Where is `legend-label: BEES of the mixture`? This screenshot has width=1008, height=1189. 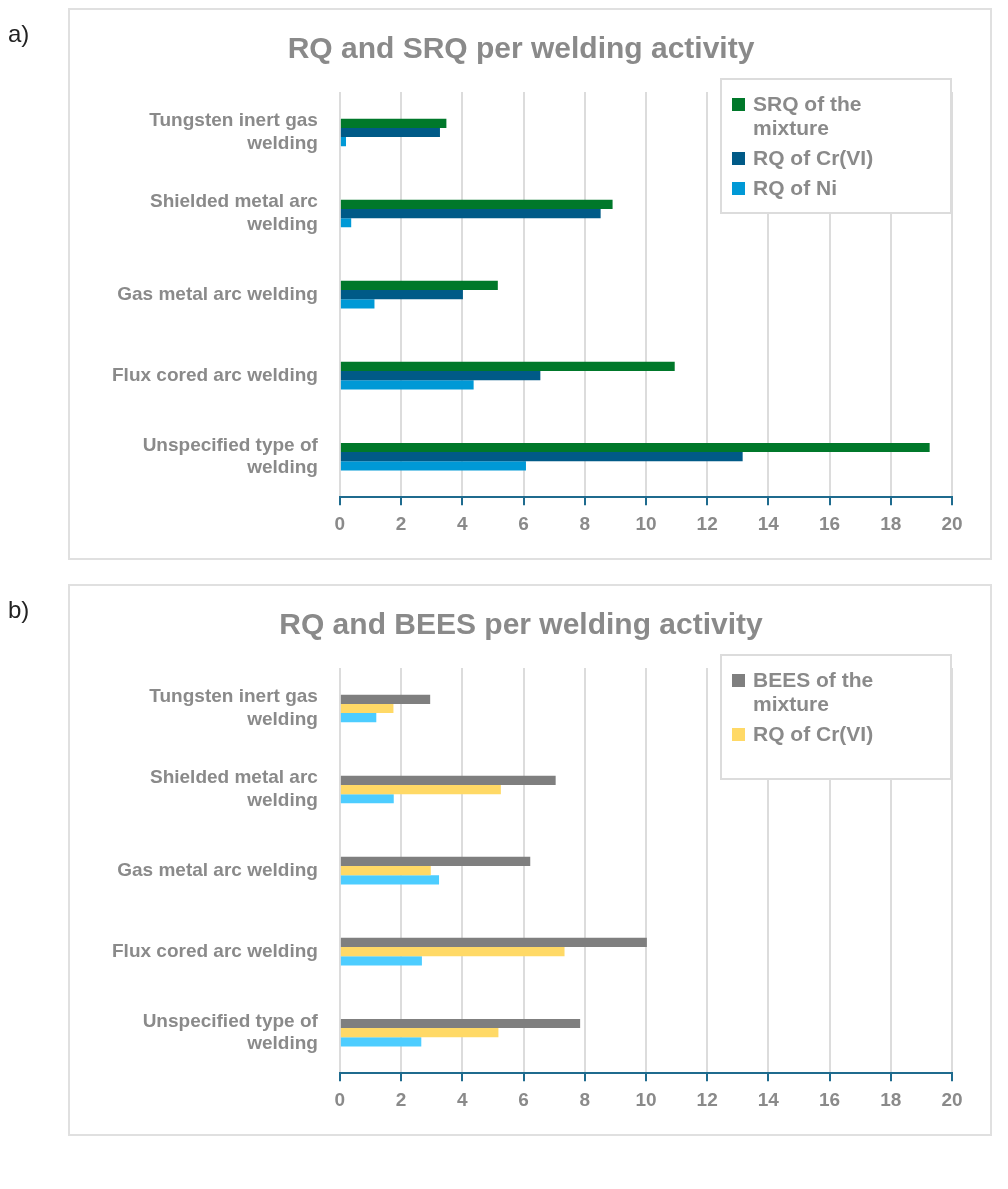 legend-label: BEES of the mixture is located at coordinates (814, 692).